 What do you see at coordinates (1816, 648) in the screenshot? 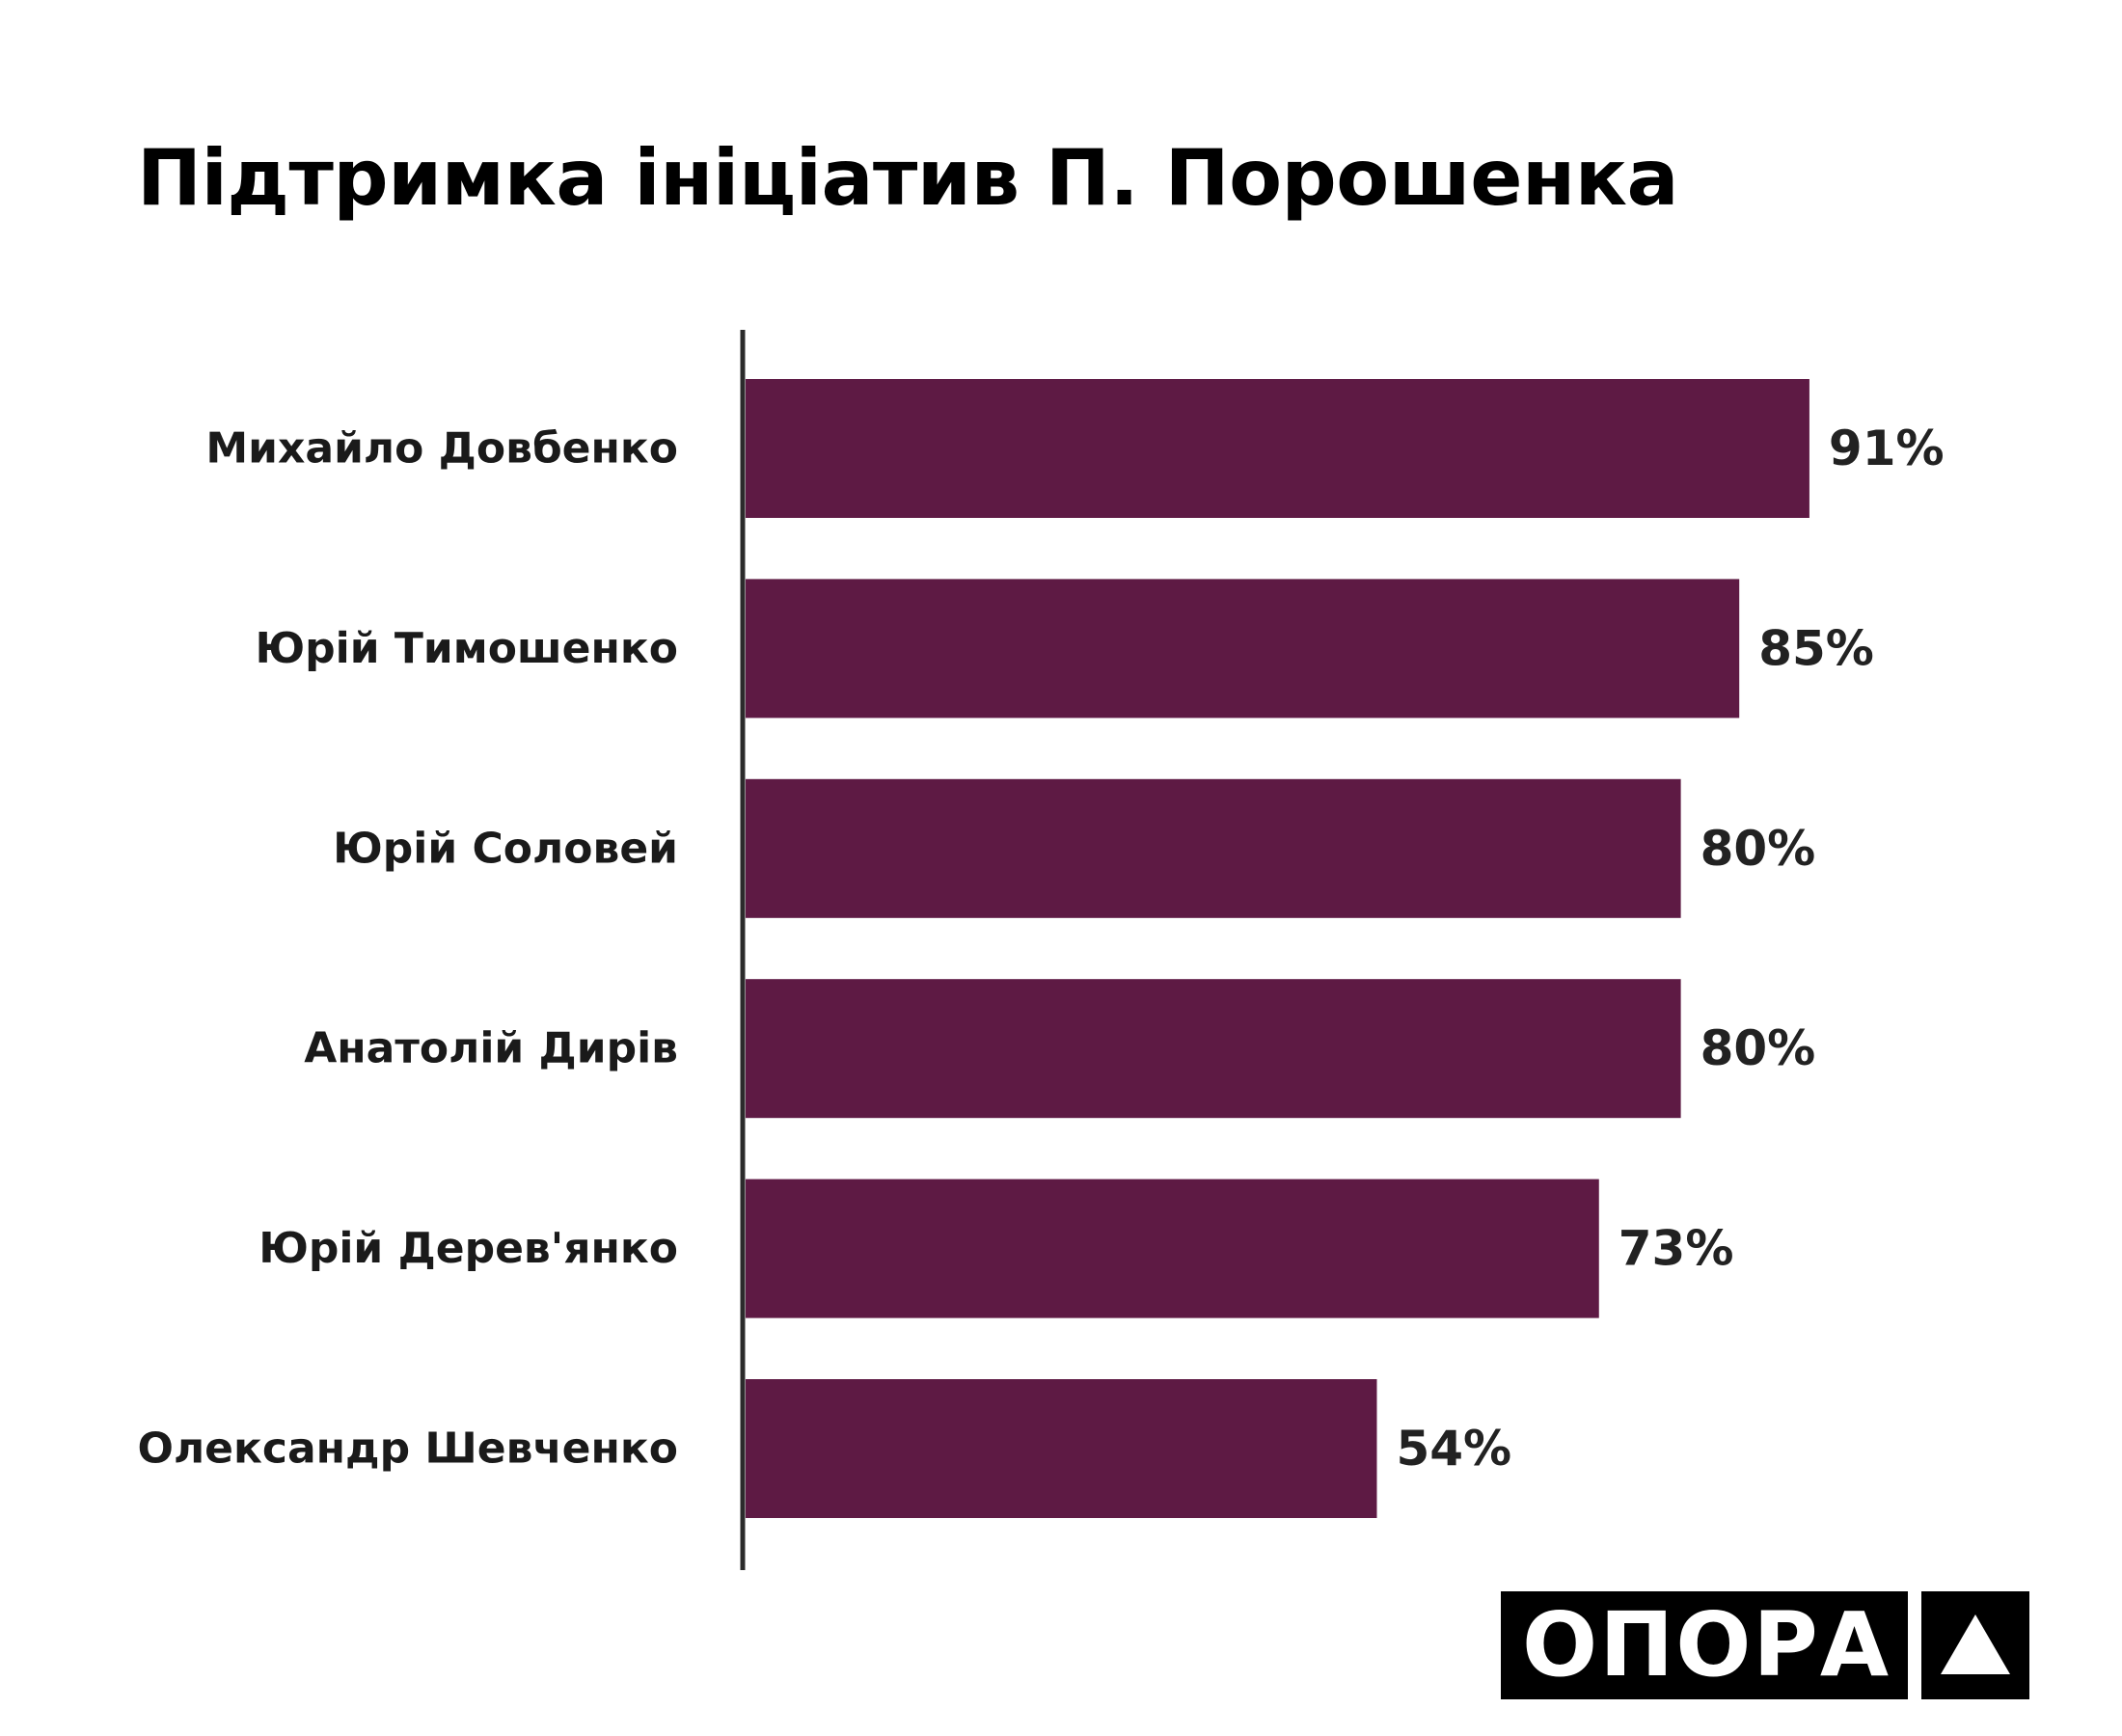
I see `value-label-2: 85%` at bounding box center [1816, 648].